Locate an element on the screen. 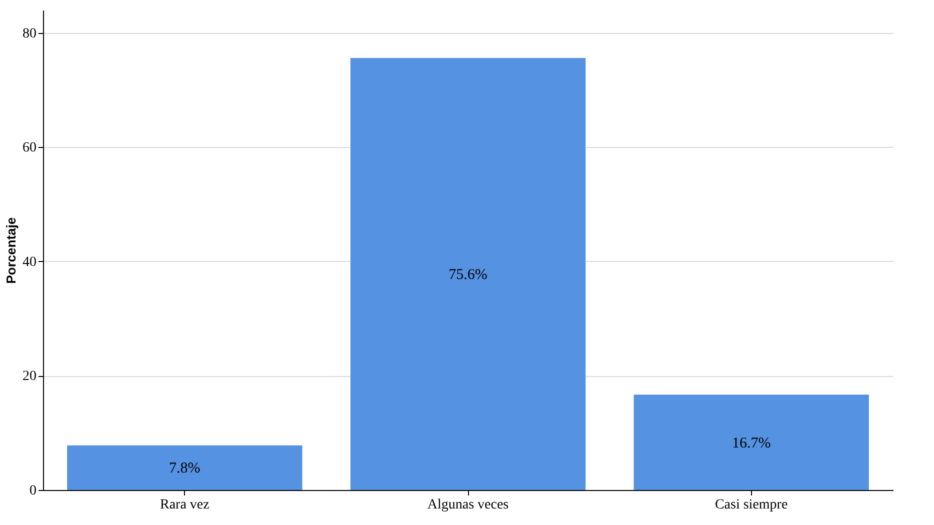 This screenshot has height=525, width=934. data-label: 75.6% is located at coordinates (468, 275).